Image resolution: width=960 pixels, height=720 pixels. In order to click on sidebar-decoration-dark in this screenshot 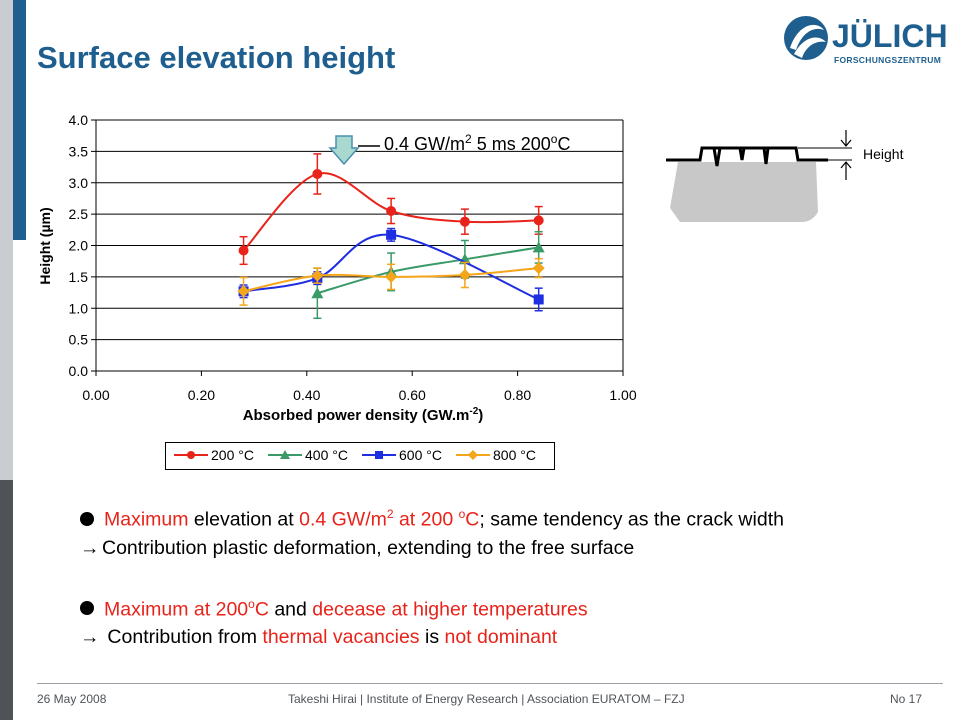, I will do `click(6, 600)`.